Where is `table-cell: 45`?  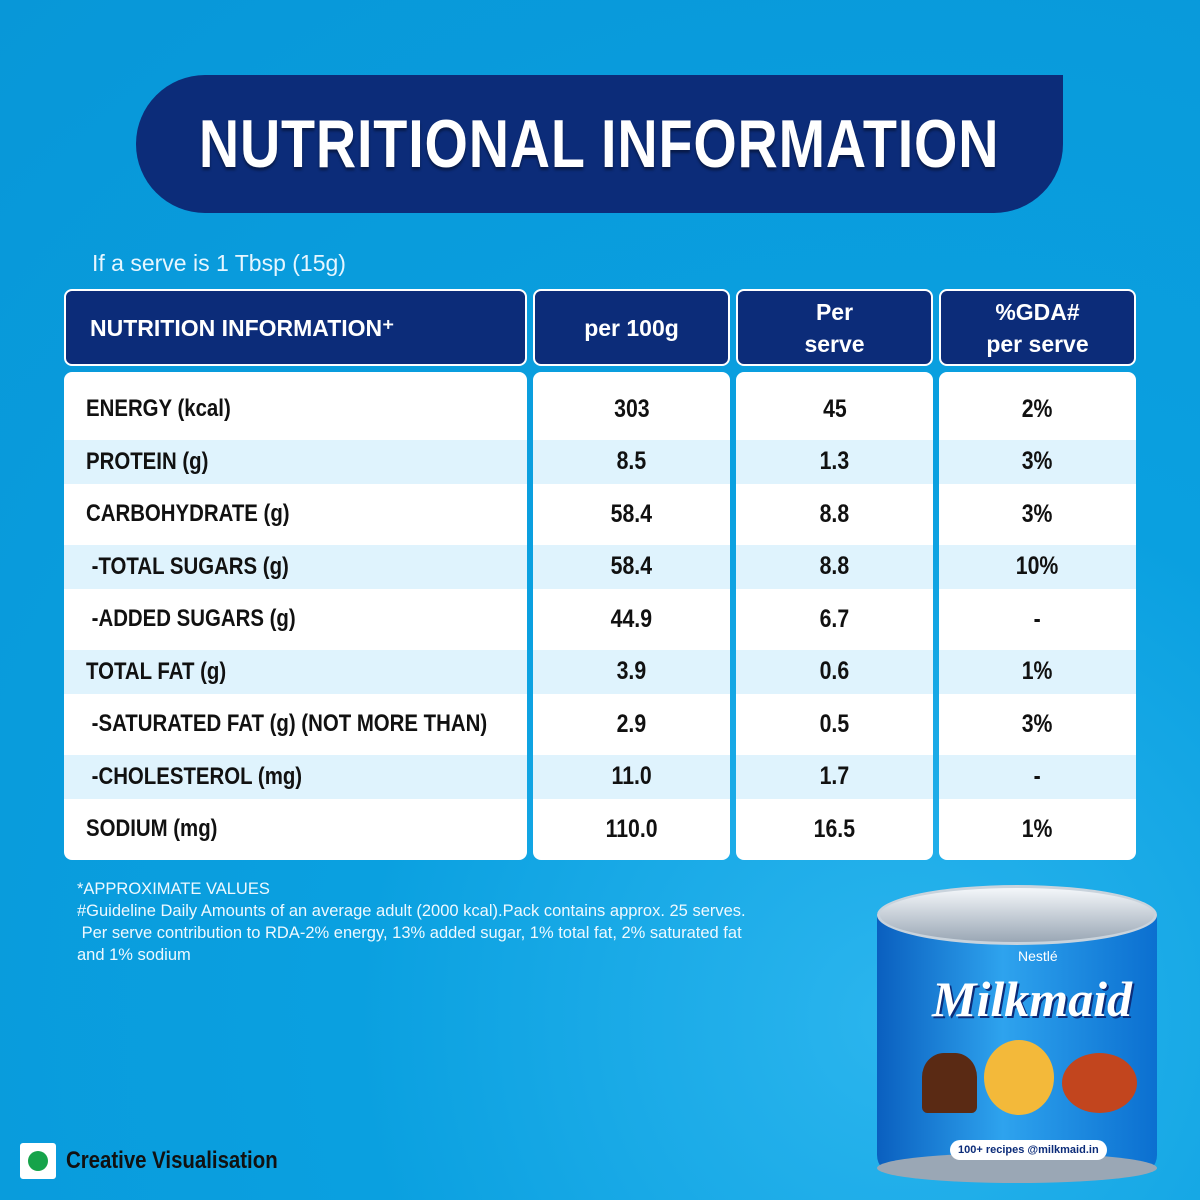 table-cell: 45 is located at coordinates (834, 409).